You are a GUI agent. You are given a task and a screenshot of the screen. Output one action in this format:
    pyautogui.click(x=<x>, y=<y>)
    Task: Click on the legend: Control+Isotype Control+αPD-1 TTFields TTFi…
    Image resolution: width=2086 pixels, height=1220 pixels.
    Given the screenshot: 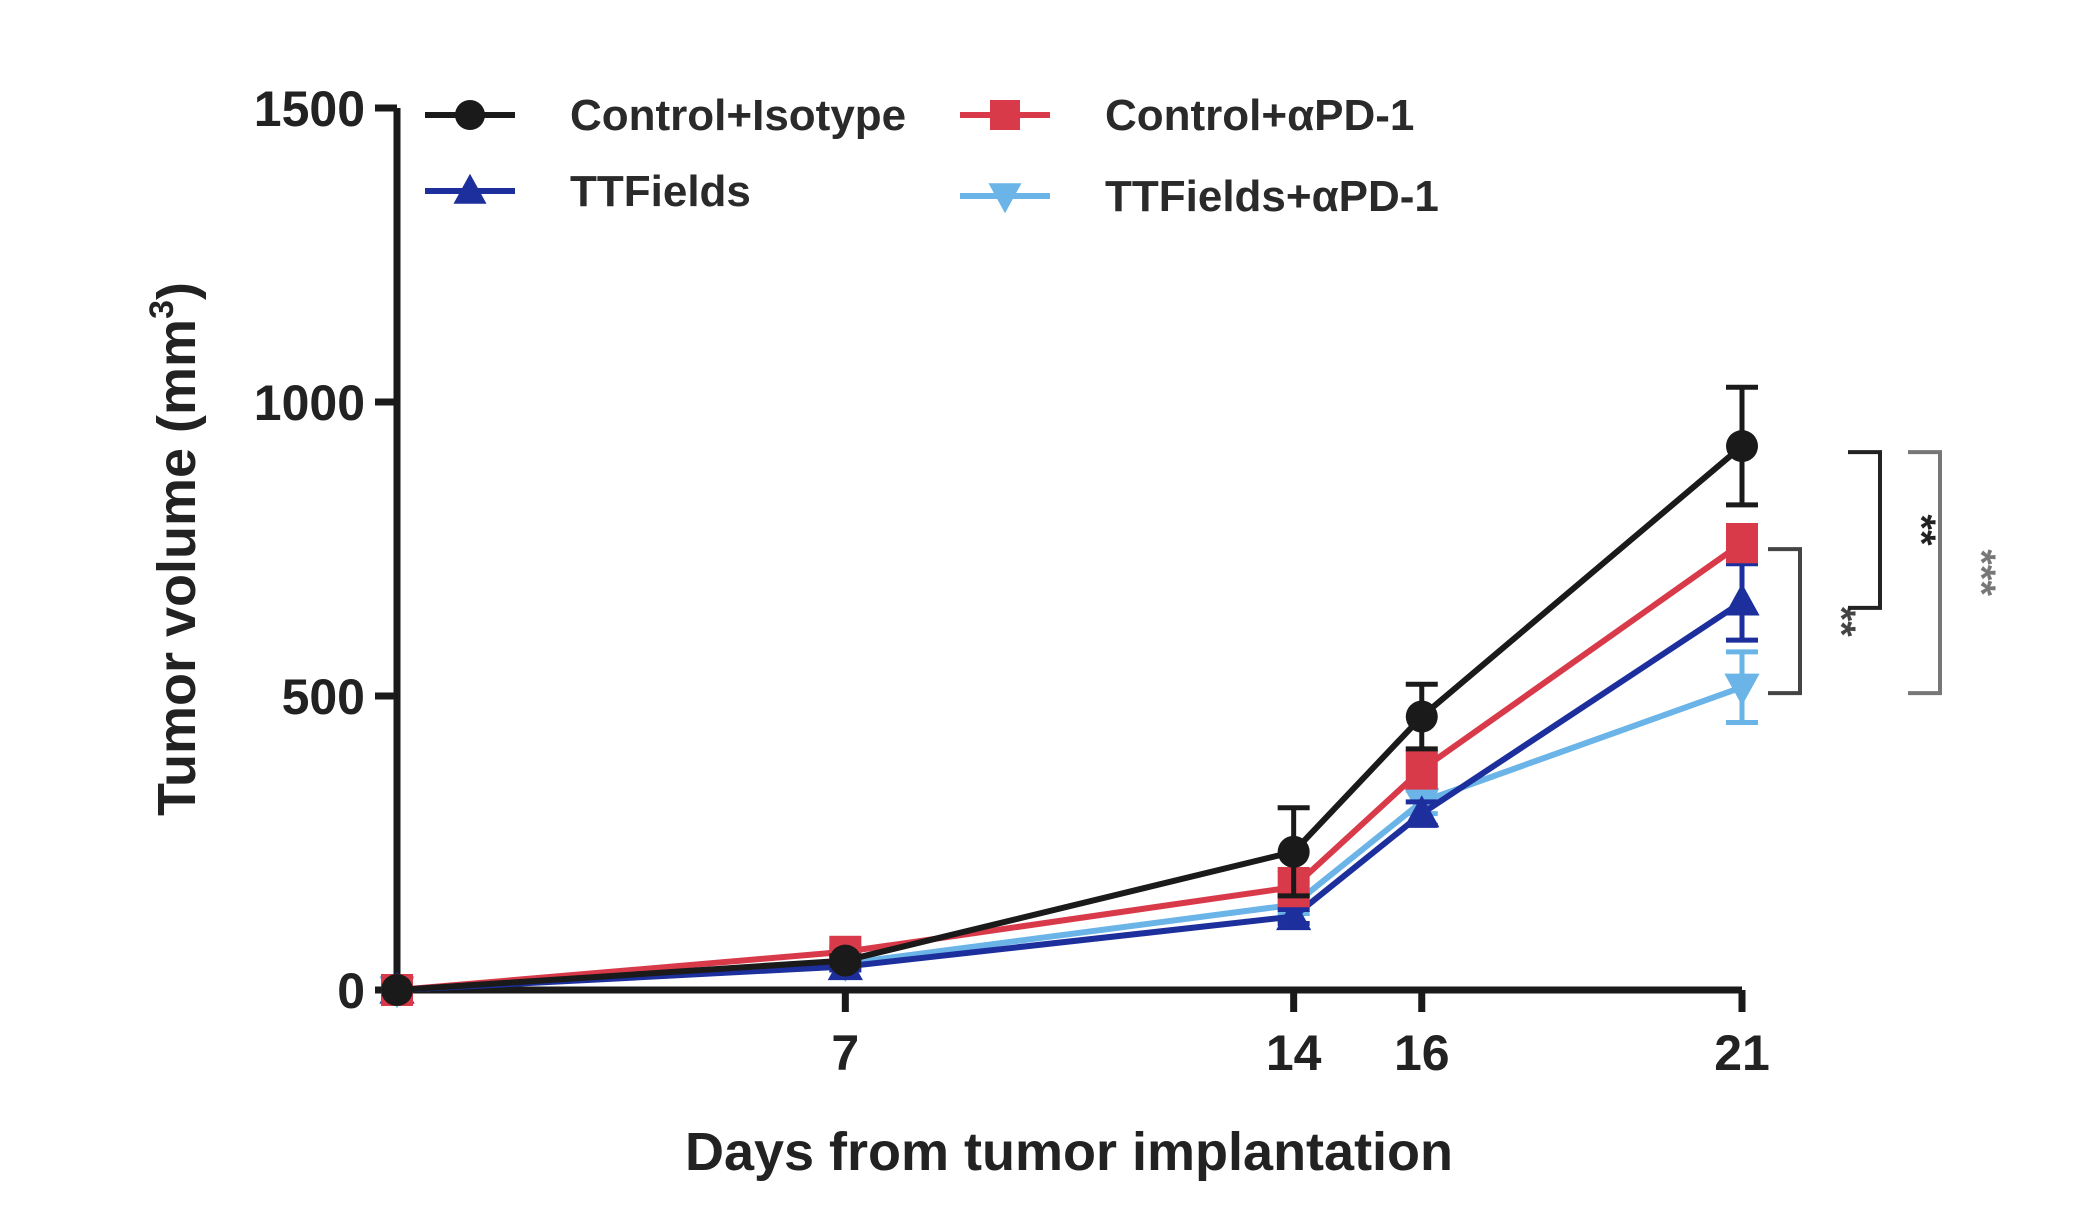 What is the action you would take?
    pyautogui.click(x=932, y=156)
    